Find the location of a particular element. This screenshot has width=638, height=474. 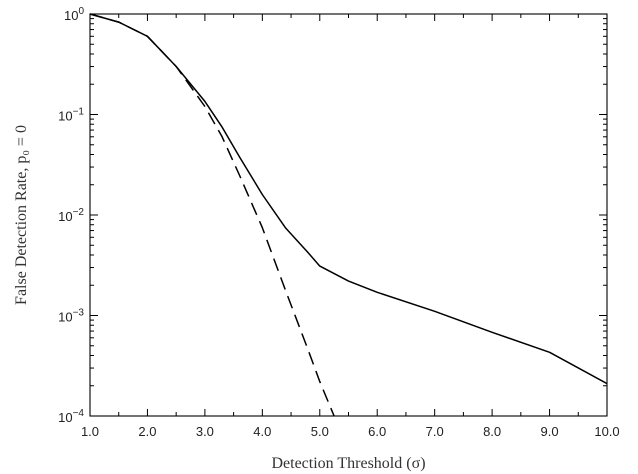

x-tick-label: 7.0 is located at coordinates (435, 431).